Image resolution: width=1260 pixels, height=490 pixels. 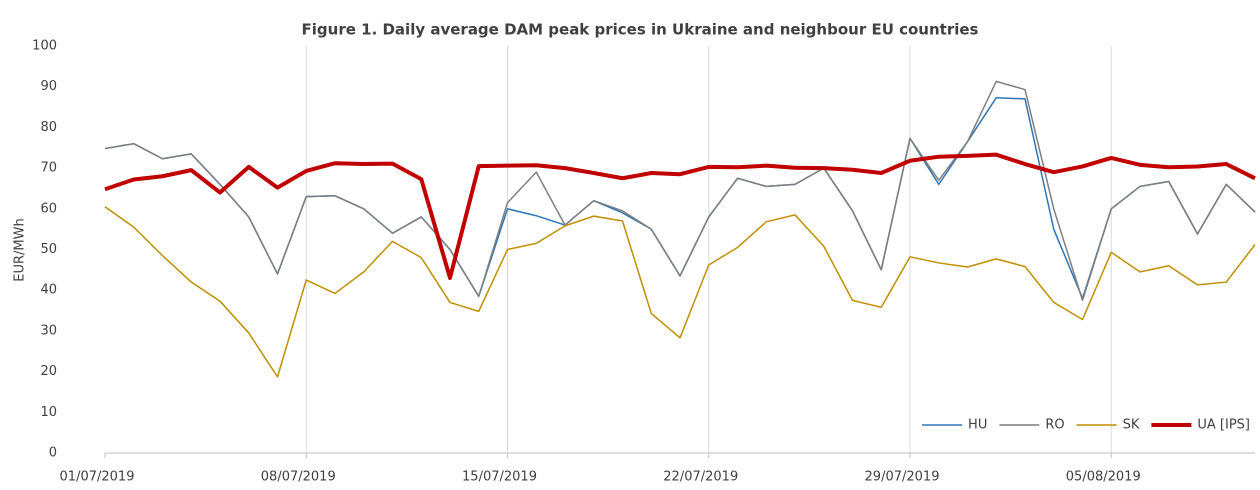 What do you see at coordinates (48, 168) in the screenshot?
I see `y-tick-label: 70` at bounding box center [48, 168].